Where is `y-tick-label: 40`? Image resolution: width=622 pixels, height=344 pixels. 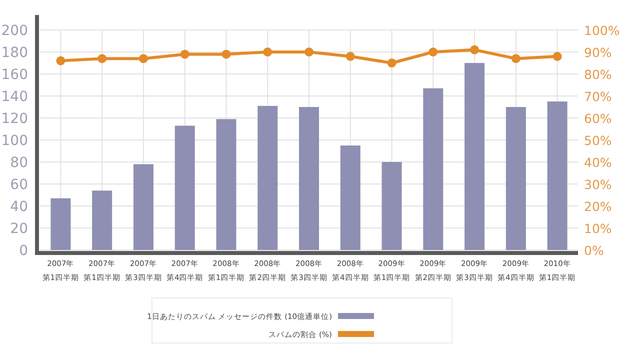 y-tick-label: 40 is located at coordinates (19, 207).